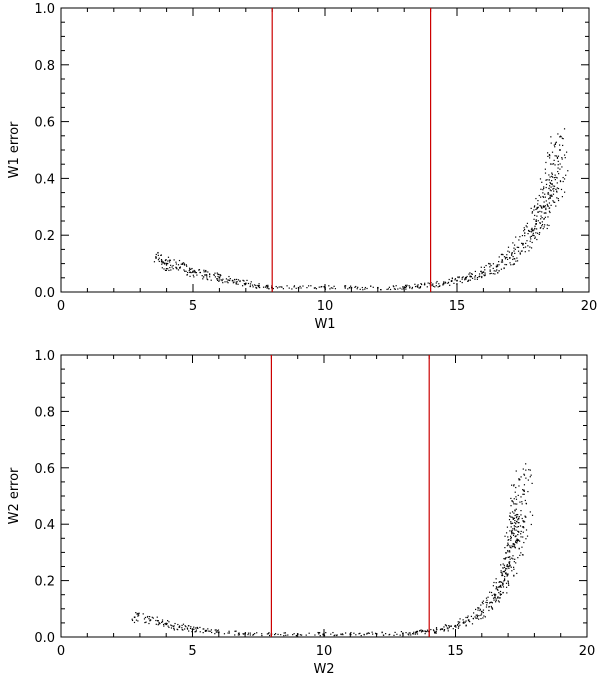  I want to click on w1-x-axis-label: W1, so click(324, 324).